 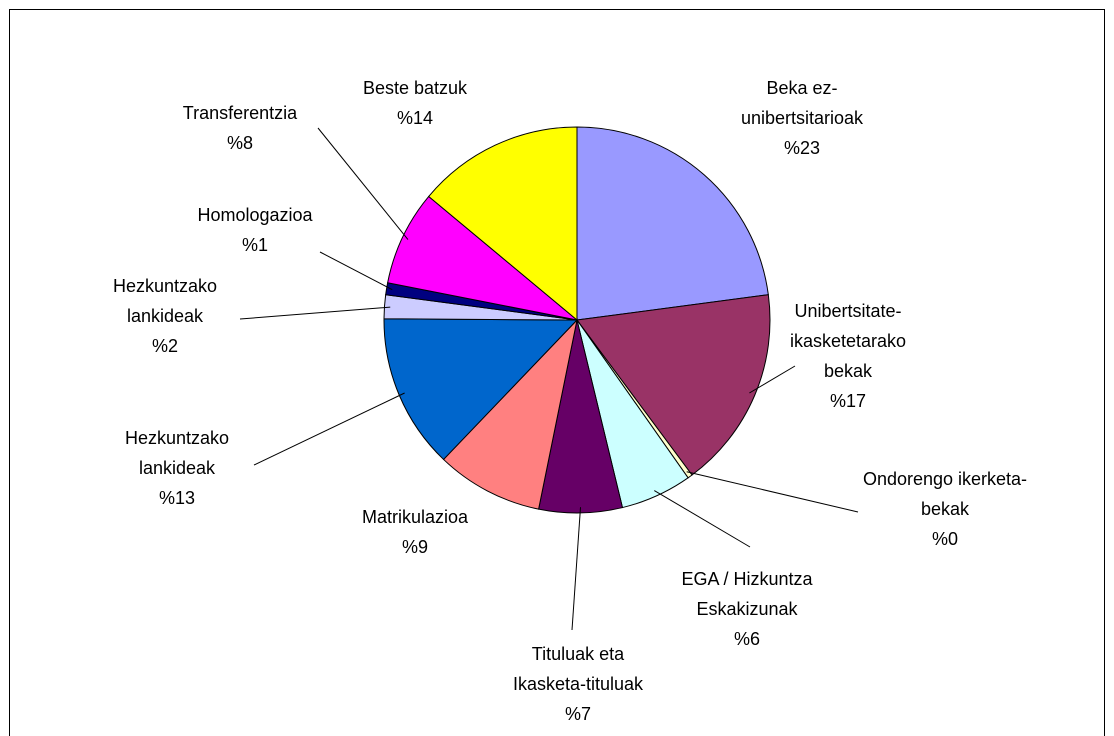 I want to click on slice-label: Beste batzuk %14, so click(x=415, y=103).